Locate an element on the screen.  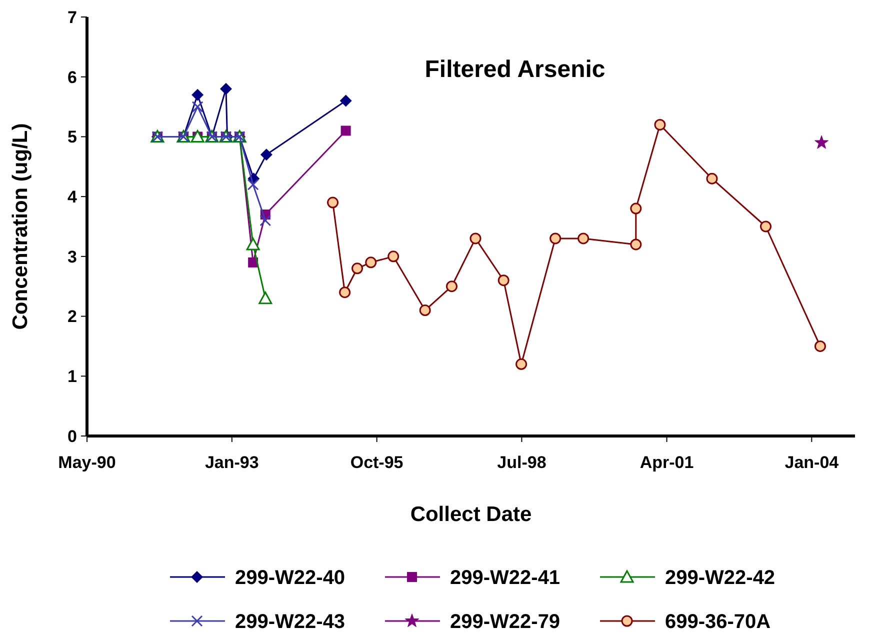
y-tick-label: 7 is located at coordinates (72, 17).